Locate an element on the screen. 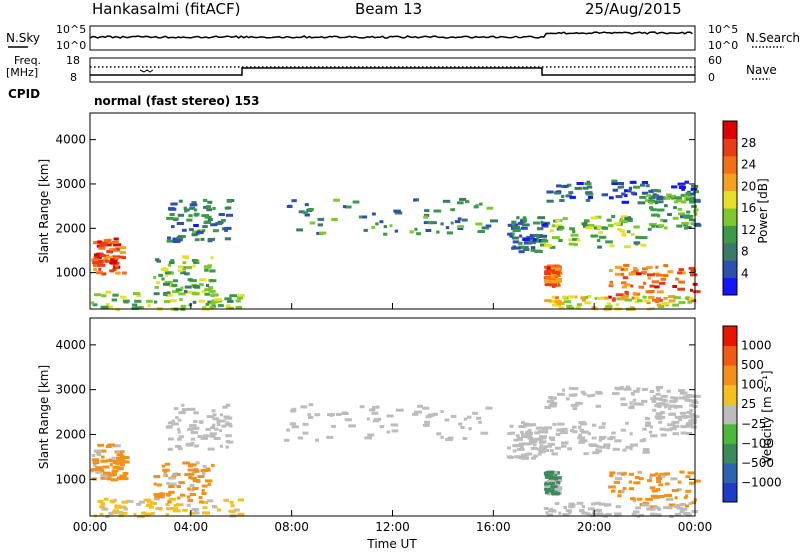 This screenshot has width=800, height=554. x-tick-label: 16:00 is located at coordinates (493, 527).